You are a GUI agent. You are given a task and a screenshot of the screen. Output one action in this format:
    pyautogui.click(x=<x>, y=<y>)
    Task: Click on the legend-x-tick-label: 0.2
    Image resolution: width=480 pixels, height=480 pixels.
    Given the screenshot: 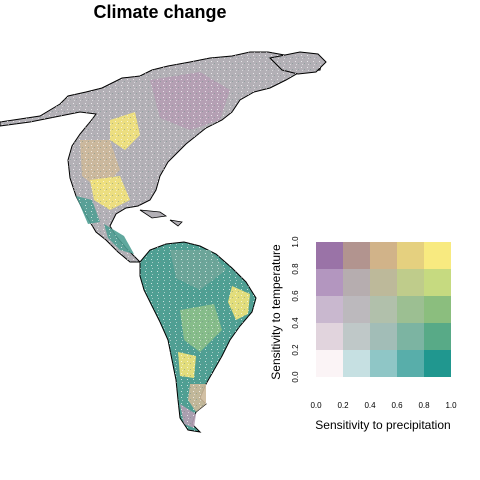 What is the action you would take?
    pyautogui.click(x=343, y=405)
    